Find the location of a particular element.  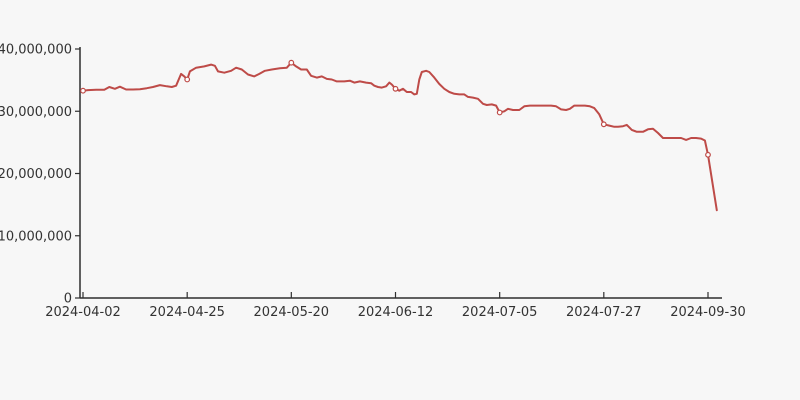

x-axis-tick-label: 2024-07-27 is located at coordinates (604, 312).